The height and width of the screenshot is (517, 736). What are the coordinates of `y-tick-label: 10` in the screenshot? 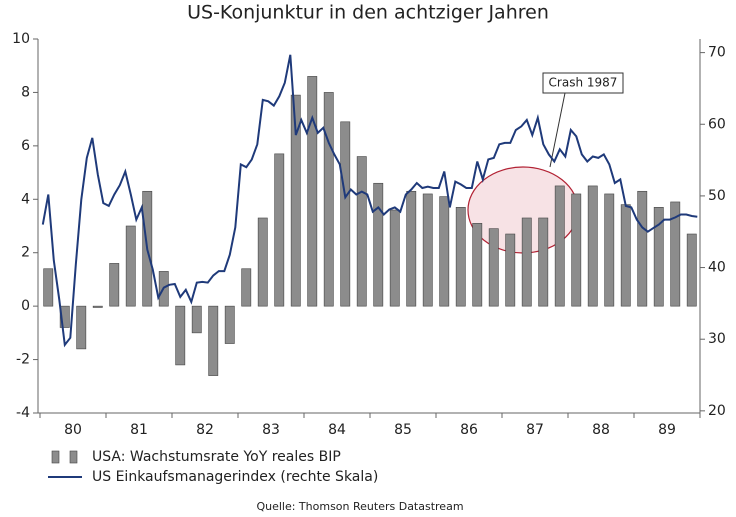 It's located at (21, 39).